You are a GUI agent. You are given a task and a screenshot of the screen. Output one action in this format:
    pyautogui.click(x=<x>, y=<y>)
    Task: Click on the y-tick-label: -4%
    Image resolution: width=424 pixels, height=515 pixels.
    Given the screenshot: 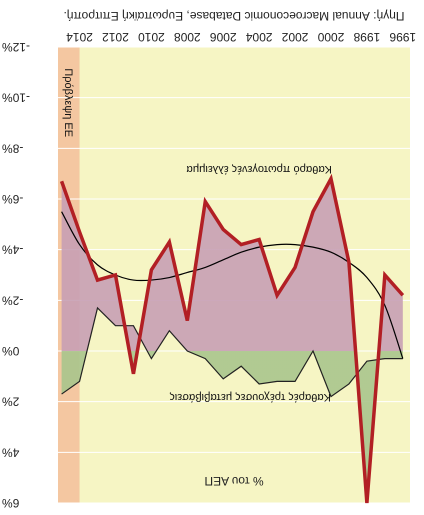 What is the action you would take?
    pyautogui.click(x=13, y=250)
    